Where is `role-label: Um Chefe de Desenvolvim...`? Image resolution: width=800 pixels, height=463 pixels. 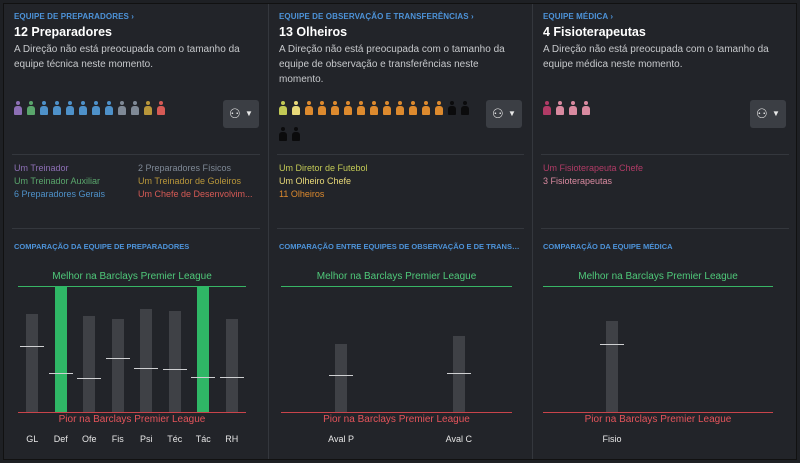 role-label: Um Chefe de Desenvolvim... is located at coordinates (195, 194).